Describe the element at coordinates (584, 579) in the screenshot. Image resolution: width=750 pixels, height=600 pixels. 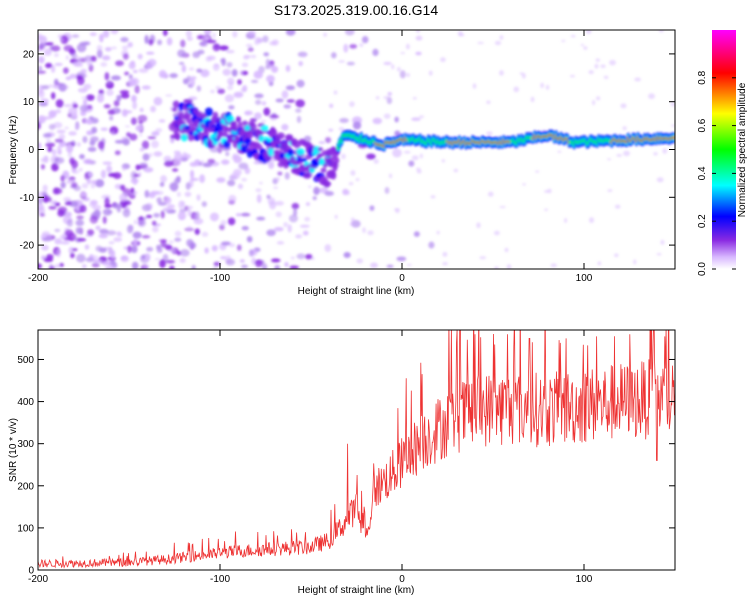
I see `snr-x-tick-label: 100` at that location.